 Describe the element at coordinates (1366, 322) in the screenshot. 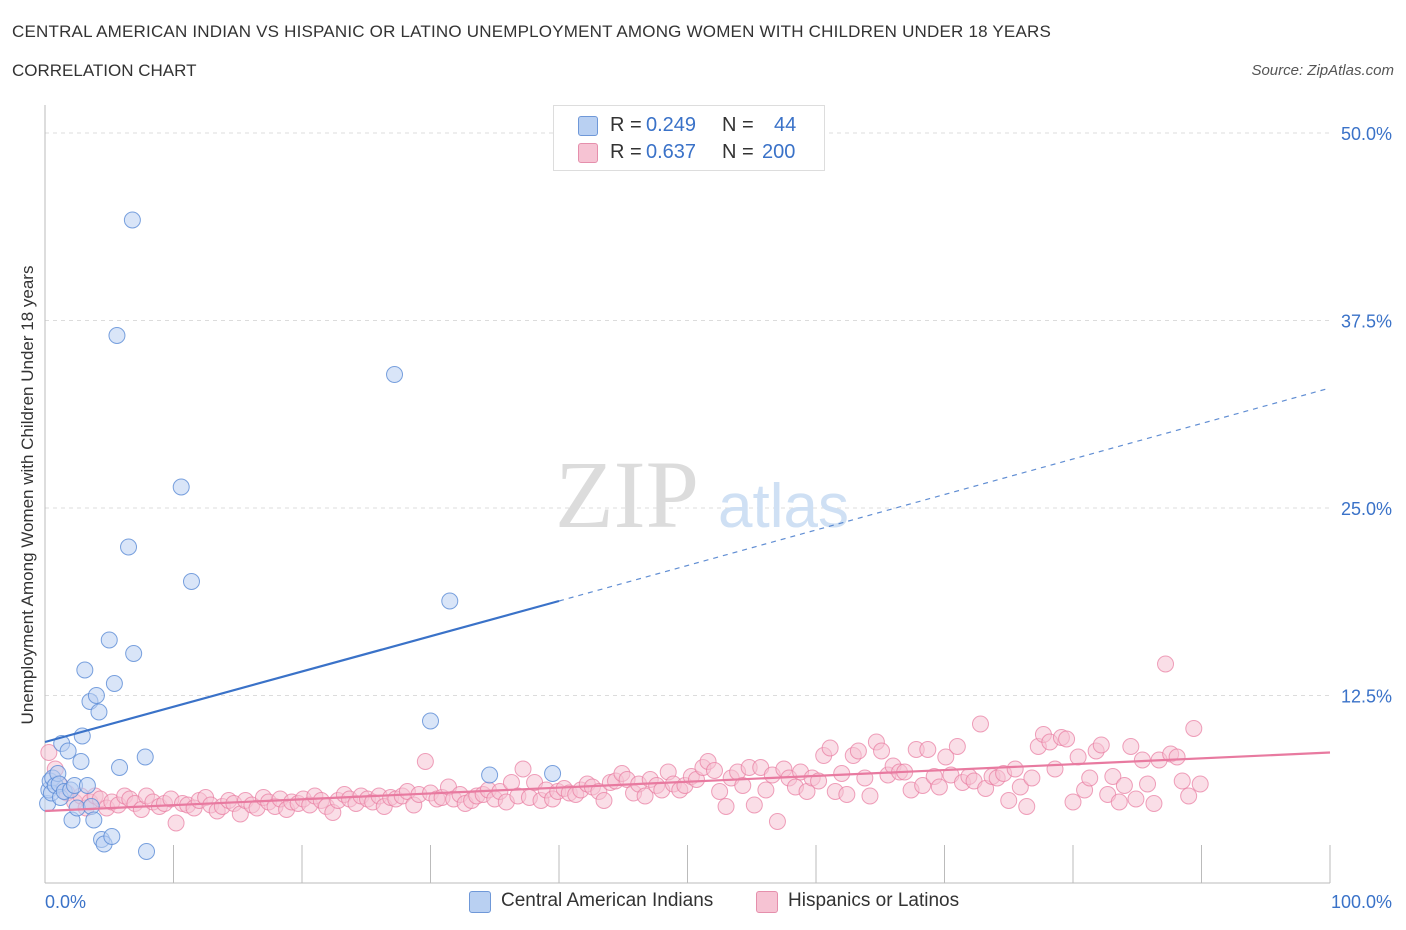

I see `y-tick-label: 37.5%` at that location.